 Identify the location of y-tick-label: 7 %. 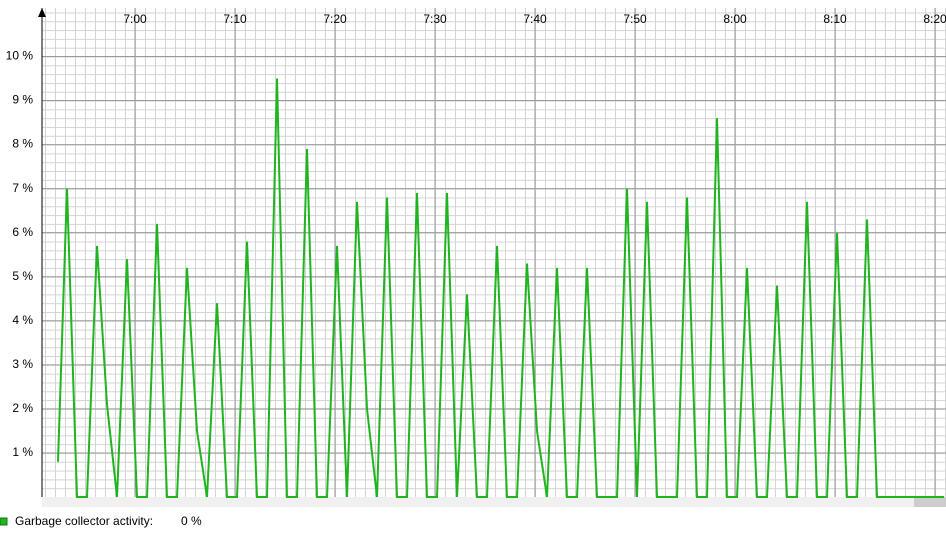
(22, 188).